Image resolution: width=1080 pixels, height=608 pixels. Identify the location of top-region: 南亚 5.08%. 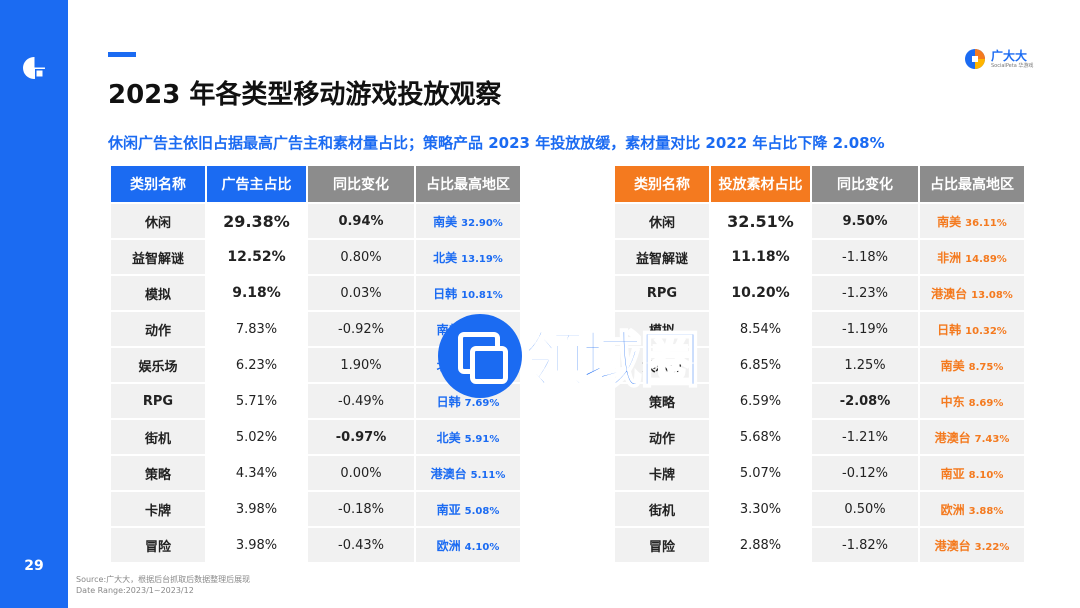
(468, 509).